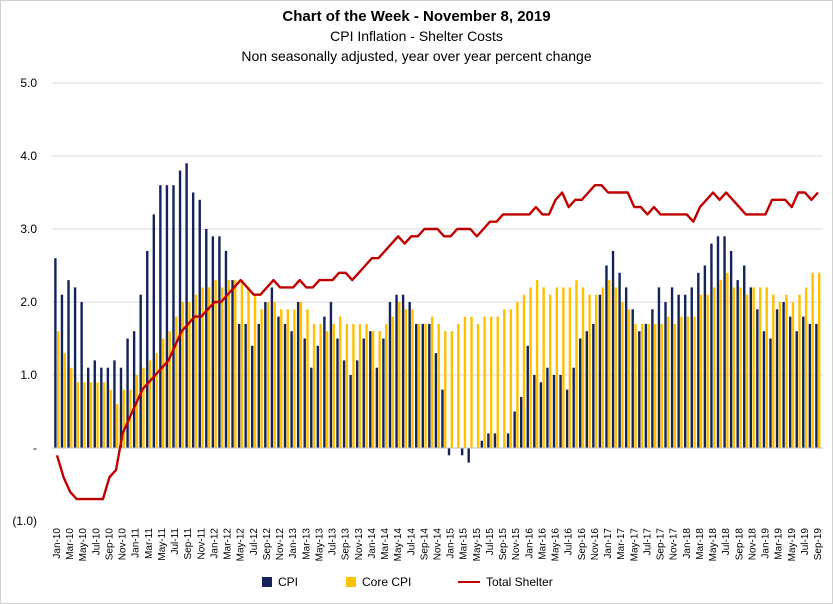 This screenshot has width=833, height=604. Describe the element at coordinates (647, 542) in the screenshot. I see `x-tick-label: Jul-17` at that location.